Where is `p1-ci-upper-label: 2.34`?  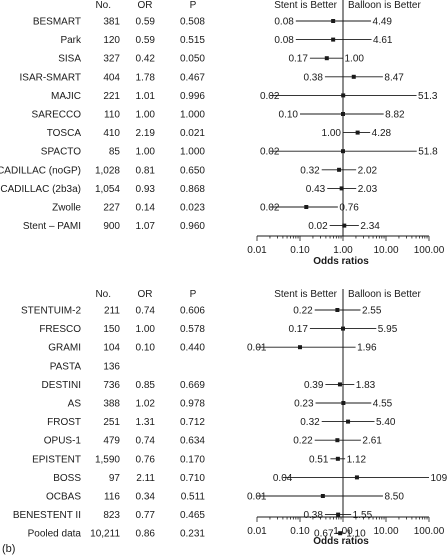
p1-ci-upper-label: 2.34 is located at coordinates (370, 226).